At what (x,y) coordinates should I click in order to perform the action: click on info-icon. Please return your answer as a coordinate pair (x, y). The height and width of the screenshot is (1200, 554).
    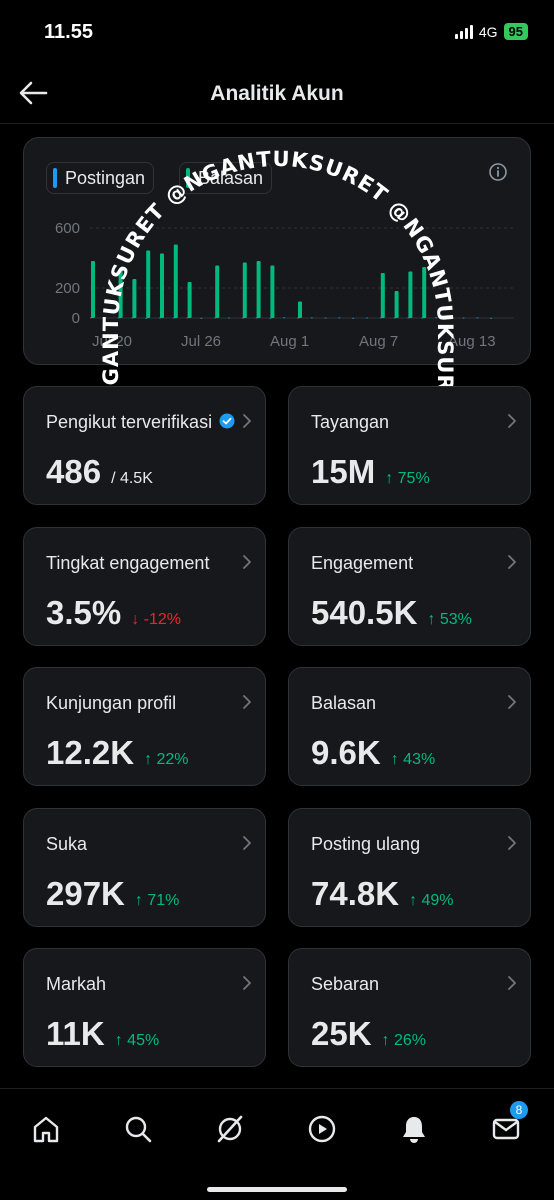
    Looking at the image, I should click on (498, 172).